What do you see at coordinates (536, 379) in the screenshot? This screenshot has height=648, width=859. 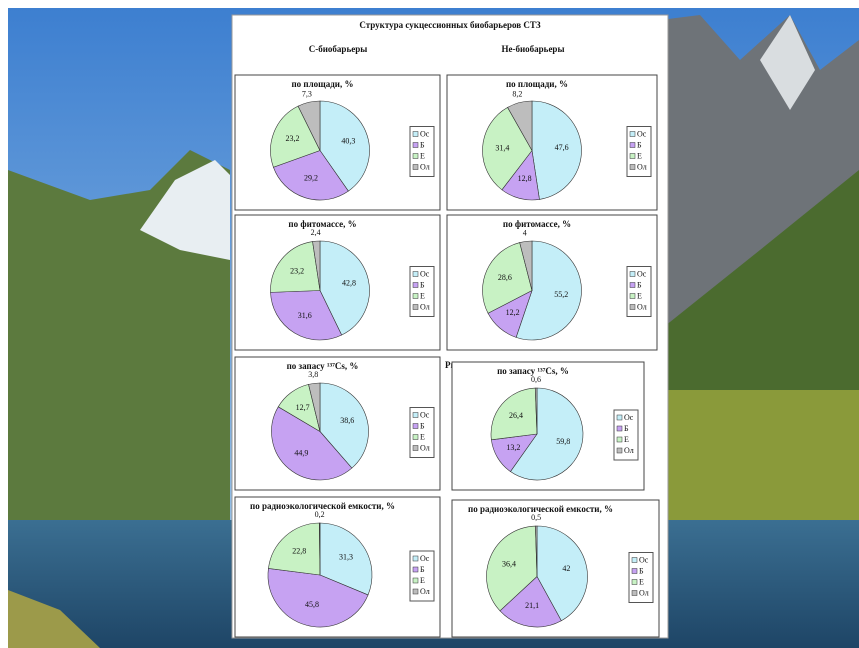 I see `value-label: 0,6` at bounding box center [536, 379].